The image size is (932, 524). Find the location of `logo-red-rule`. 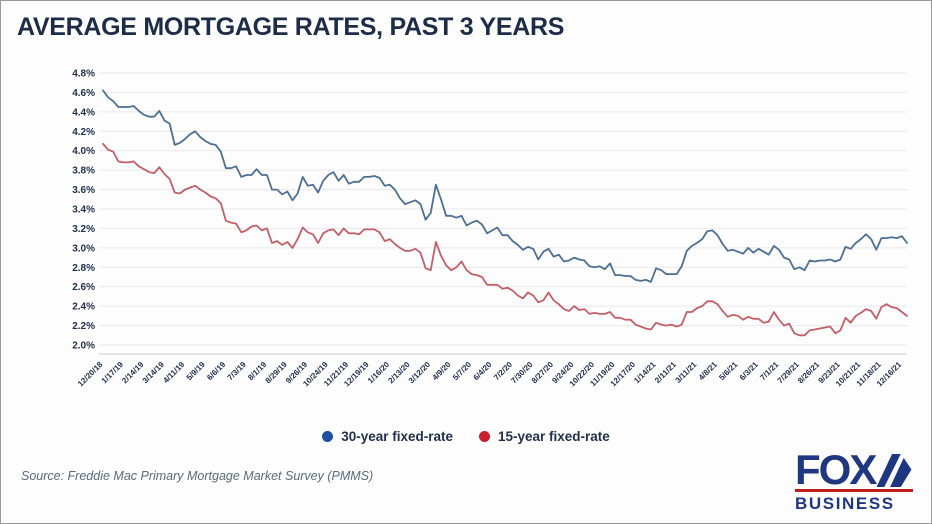

logo-red-rule is located at coordinates (854, 490).